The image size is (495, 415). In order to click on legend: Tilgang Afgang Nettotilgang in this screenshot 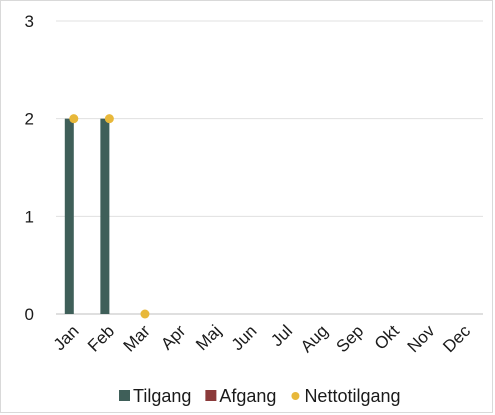, I will do `click(260, 396)`.